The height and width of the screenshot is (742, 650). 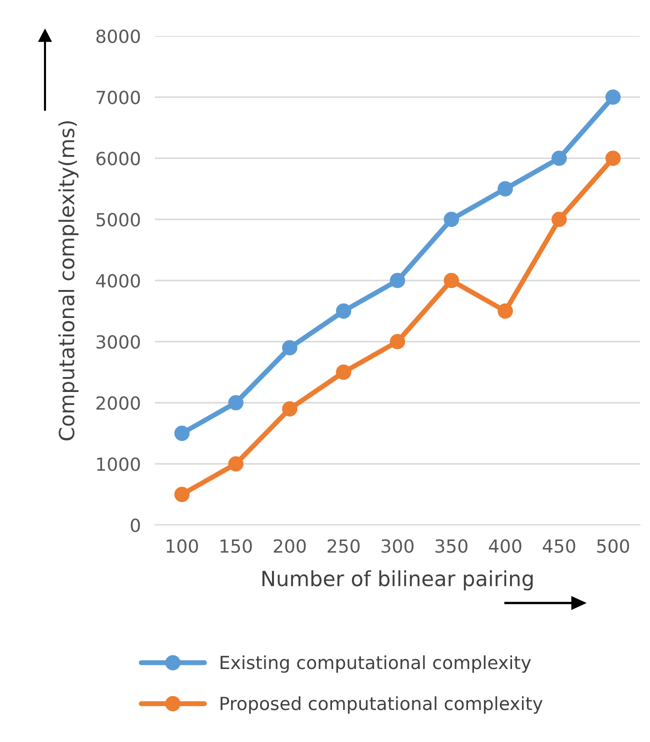 What do you see at coordinates (236, 546) in the screenshot?
I see `x-tick-label: 150` at bounding box center [236, 546].